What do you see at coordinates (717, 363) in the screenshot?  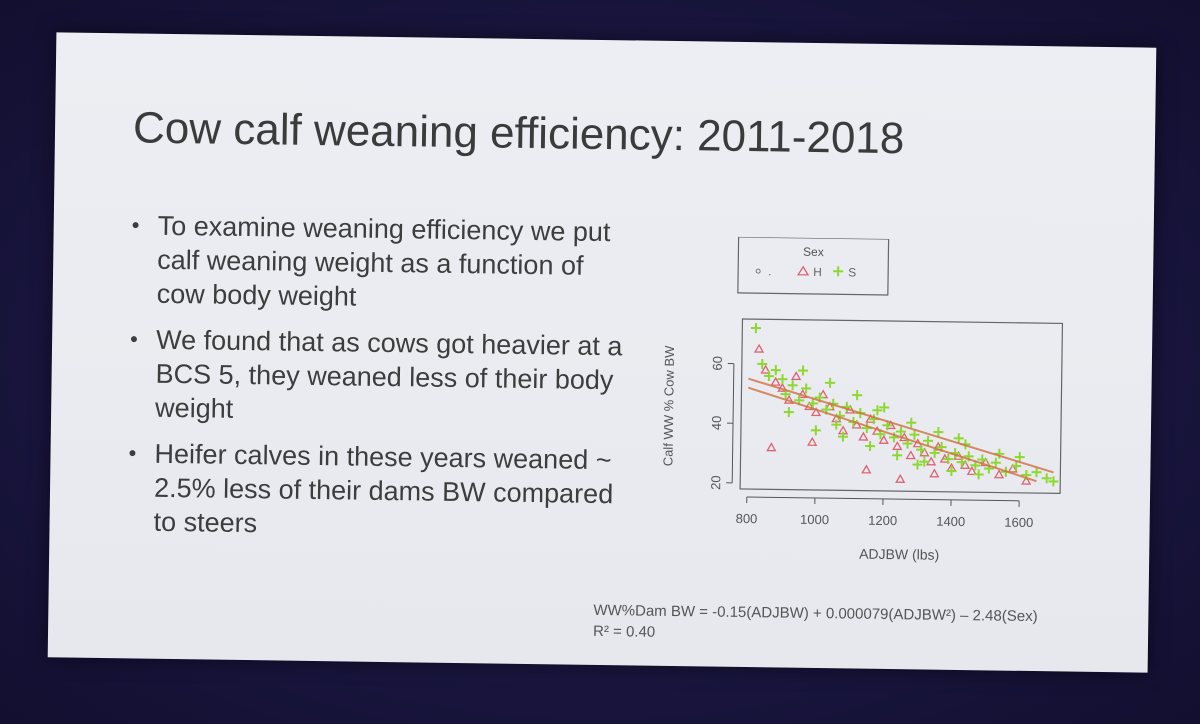 I see `y-tick-label: 60` at bounding box center [717, 363].